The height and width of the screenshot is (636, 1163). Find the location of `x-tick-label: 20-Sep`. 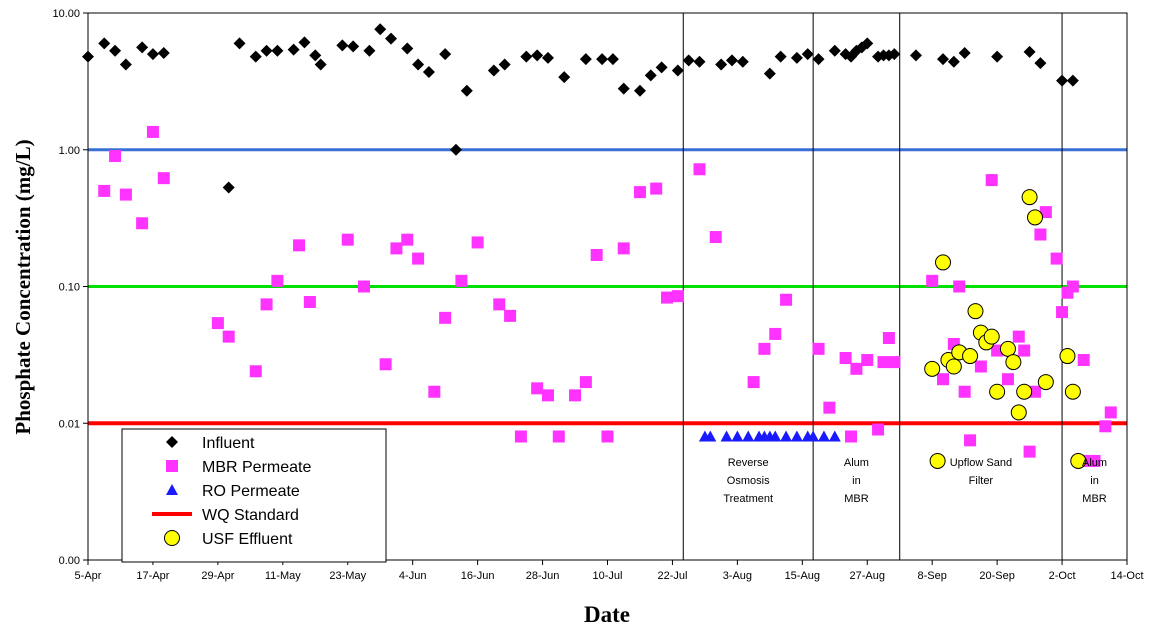

x-tick-label: 20-Sep is located at coordinates (996, 576).